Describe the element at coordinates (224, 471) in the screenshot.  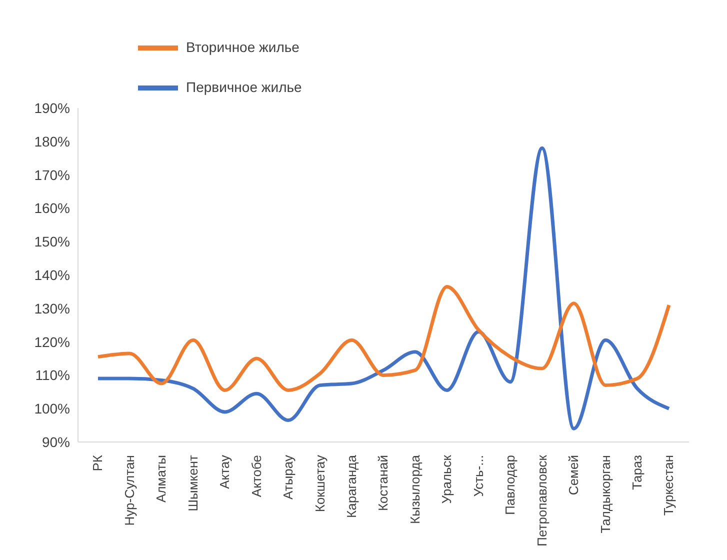
I see `x-tick-label: Актау` at that location.